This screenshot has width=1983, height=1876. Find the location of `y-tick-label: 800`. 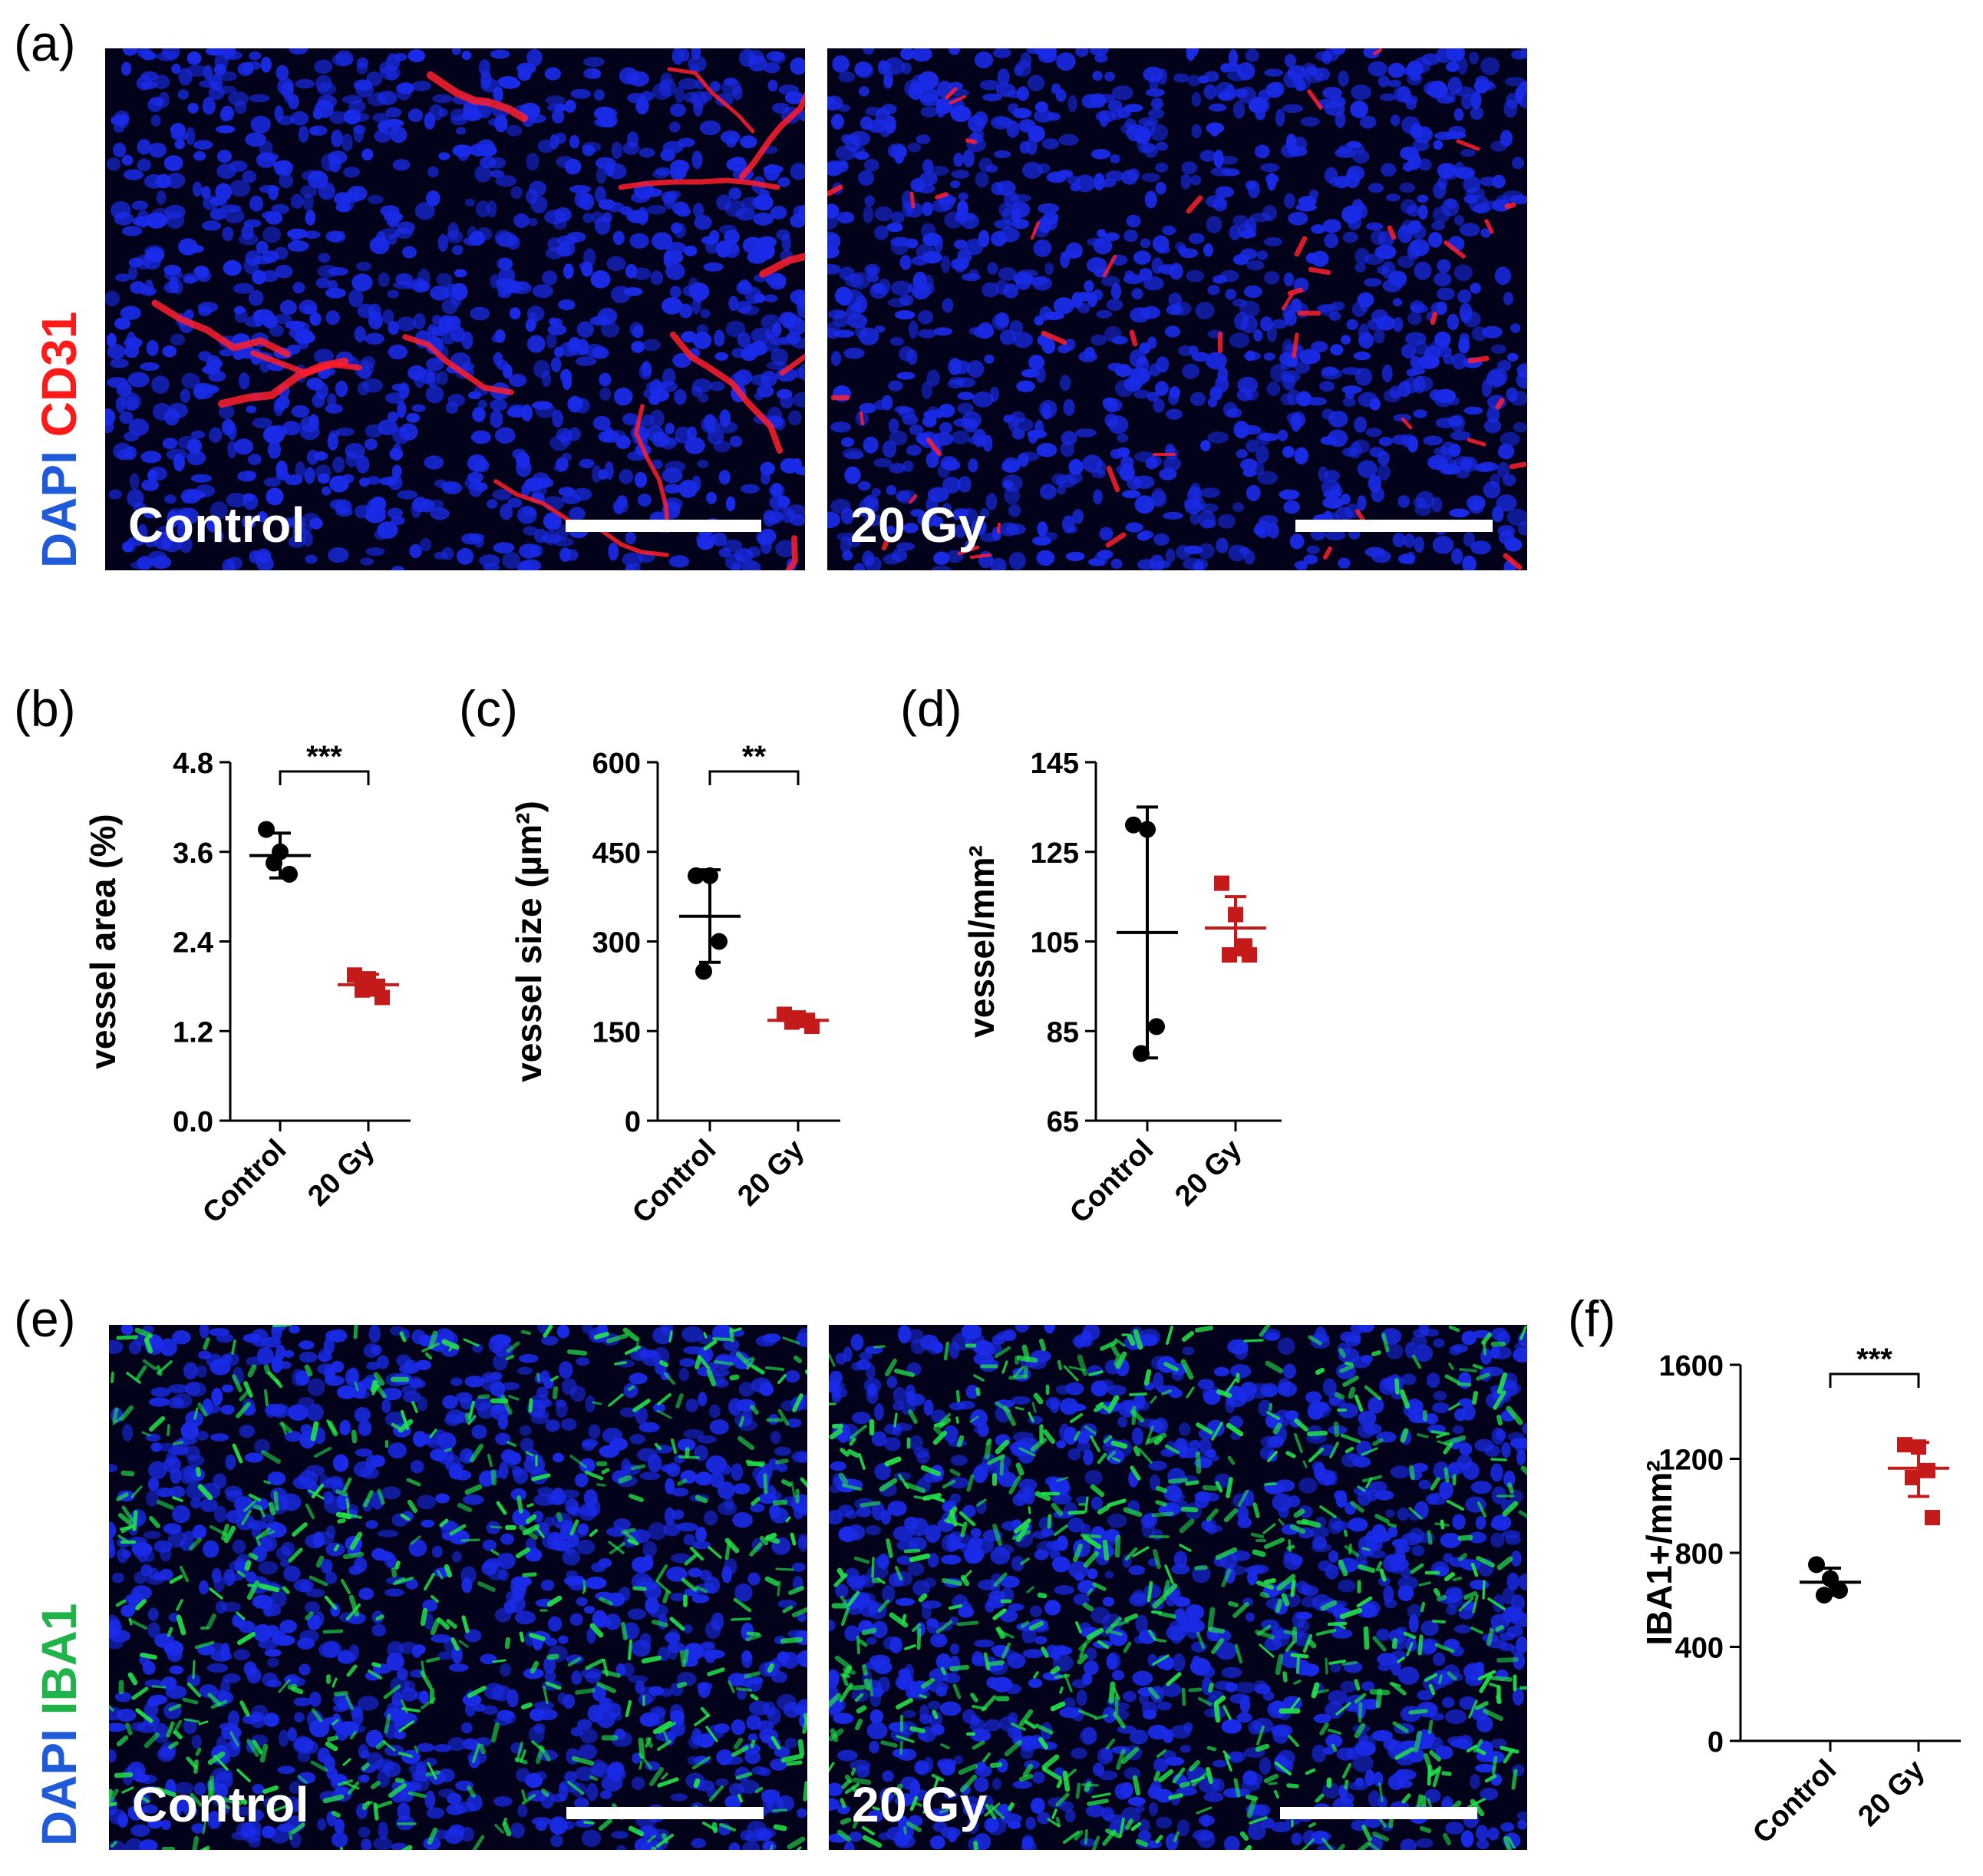

y-tick-label: 800 is located at coordinates (1699, 1554).